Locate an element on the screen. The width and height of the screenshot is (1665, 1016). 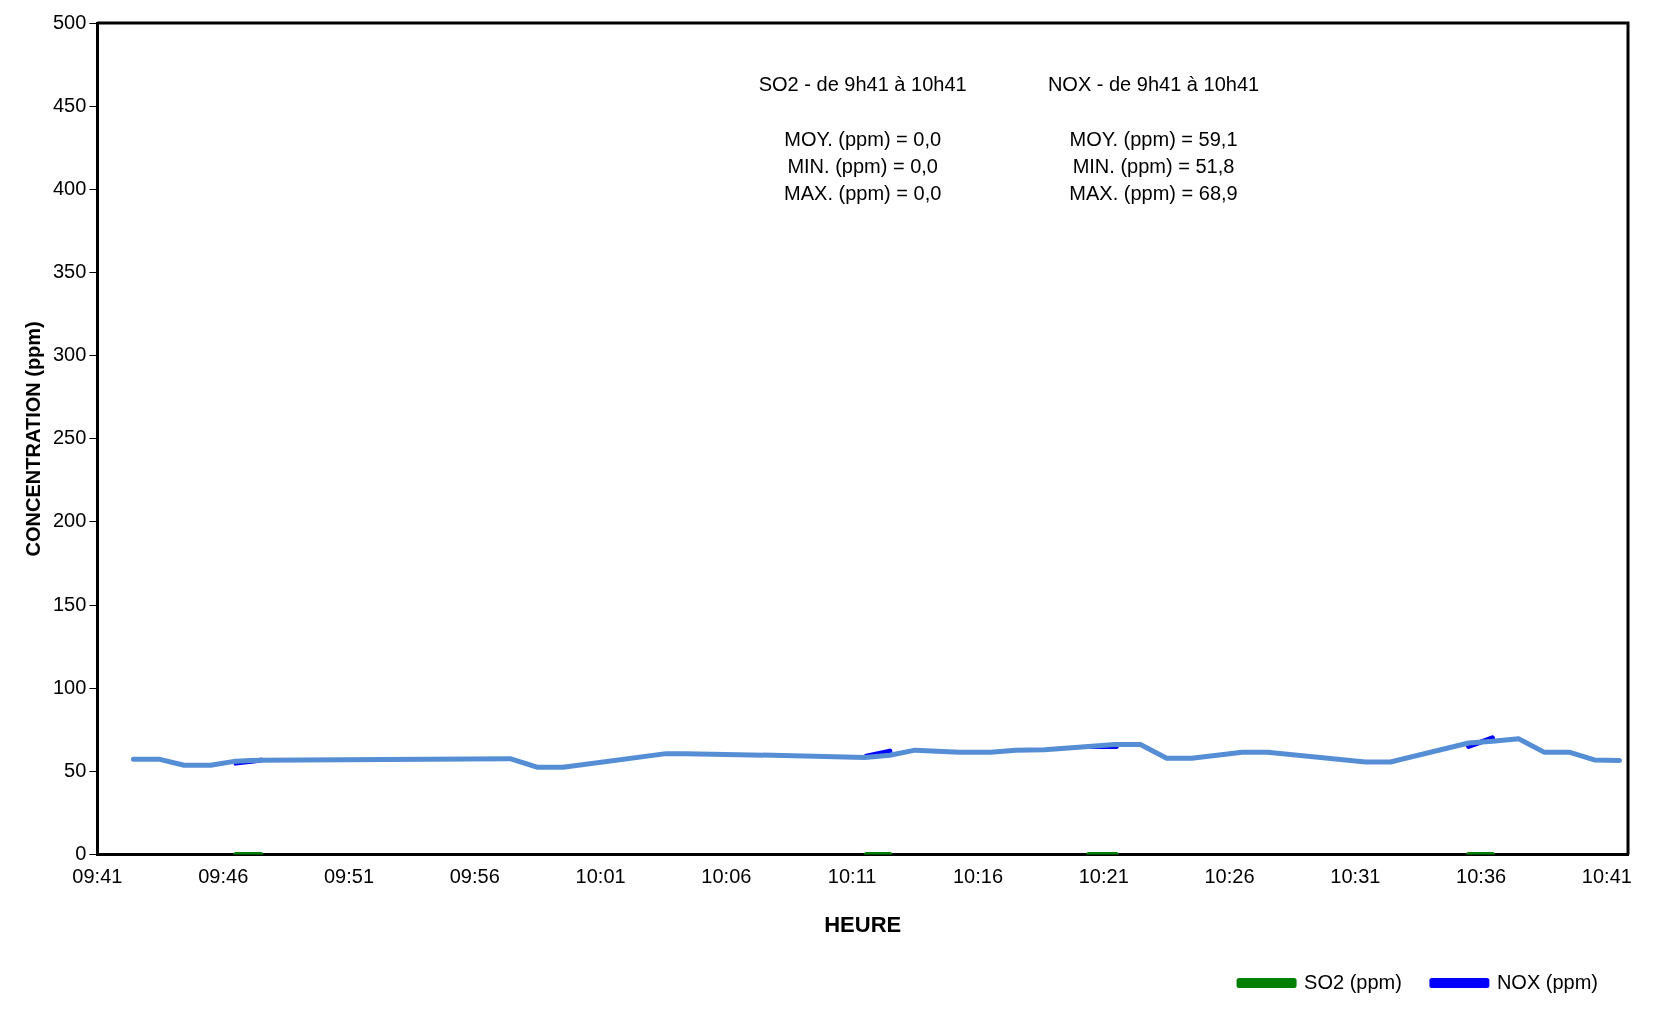
annotation: MIN. (ppm) = 51,8 is located at coordinates (1153, 165).